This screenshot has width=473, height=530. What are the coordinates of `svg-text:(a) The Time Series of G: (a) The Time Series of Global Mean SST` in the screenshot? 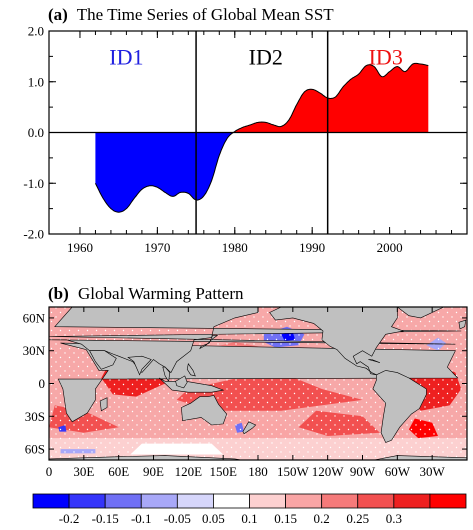 It's located at (191, 14).